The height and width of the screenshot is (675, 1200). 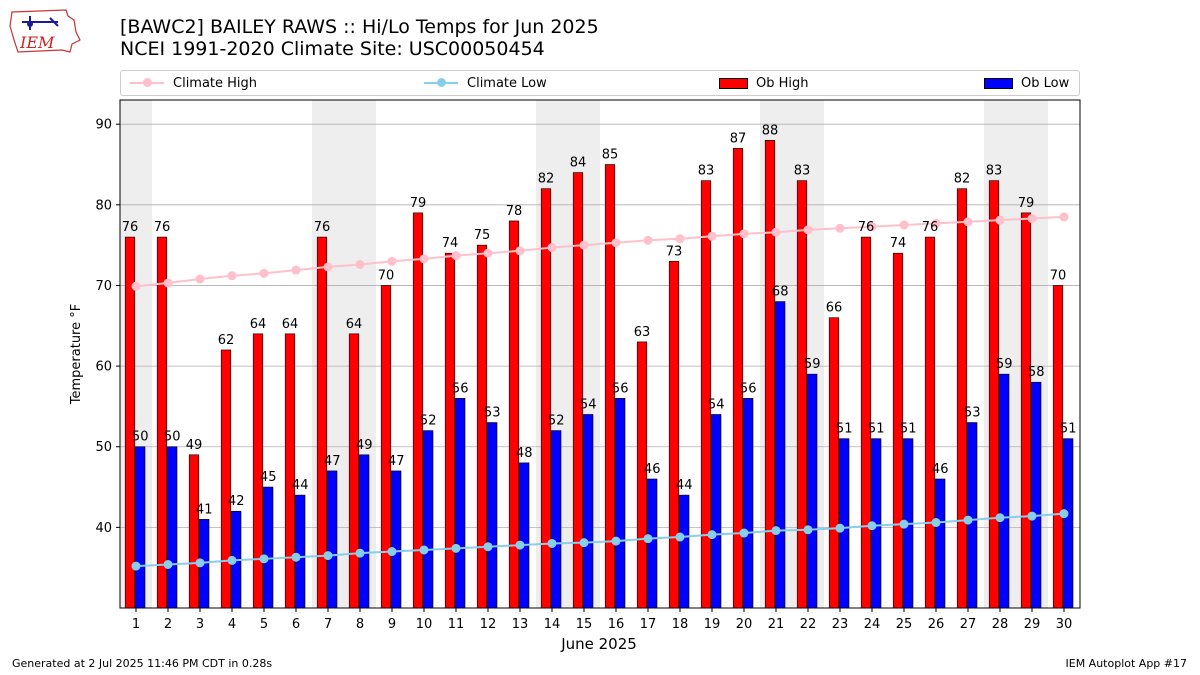 I want to click on ob-low-label: 58, so click(x=1036, y=372).